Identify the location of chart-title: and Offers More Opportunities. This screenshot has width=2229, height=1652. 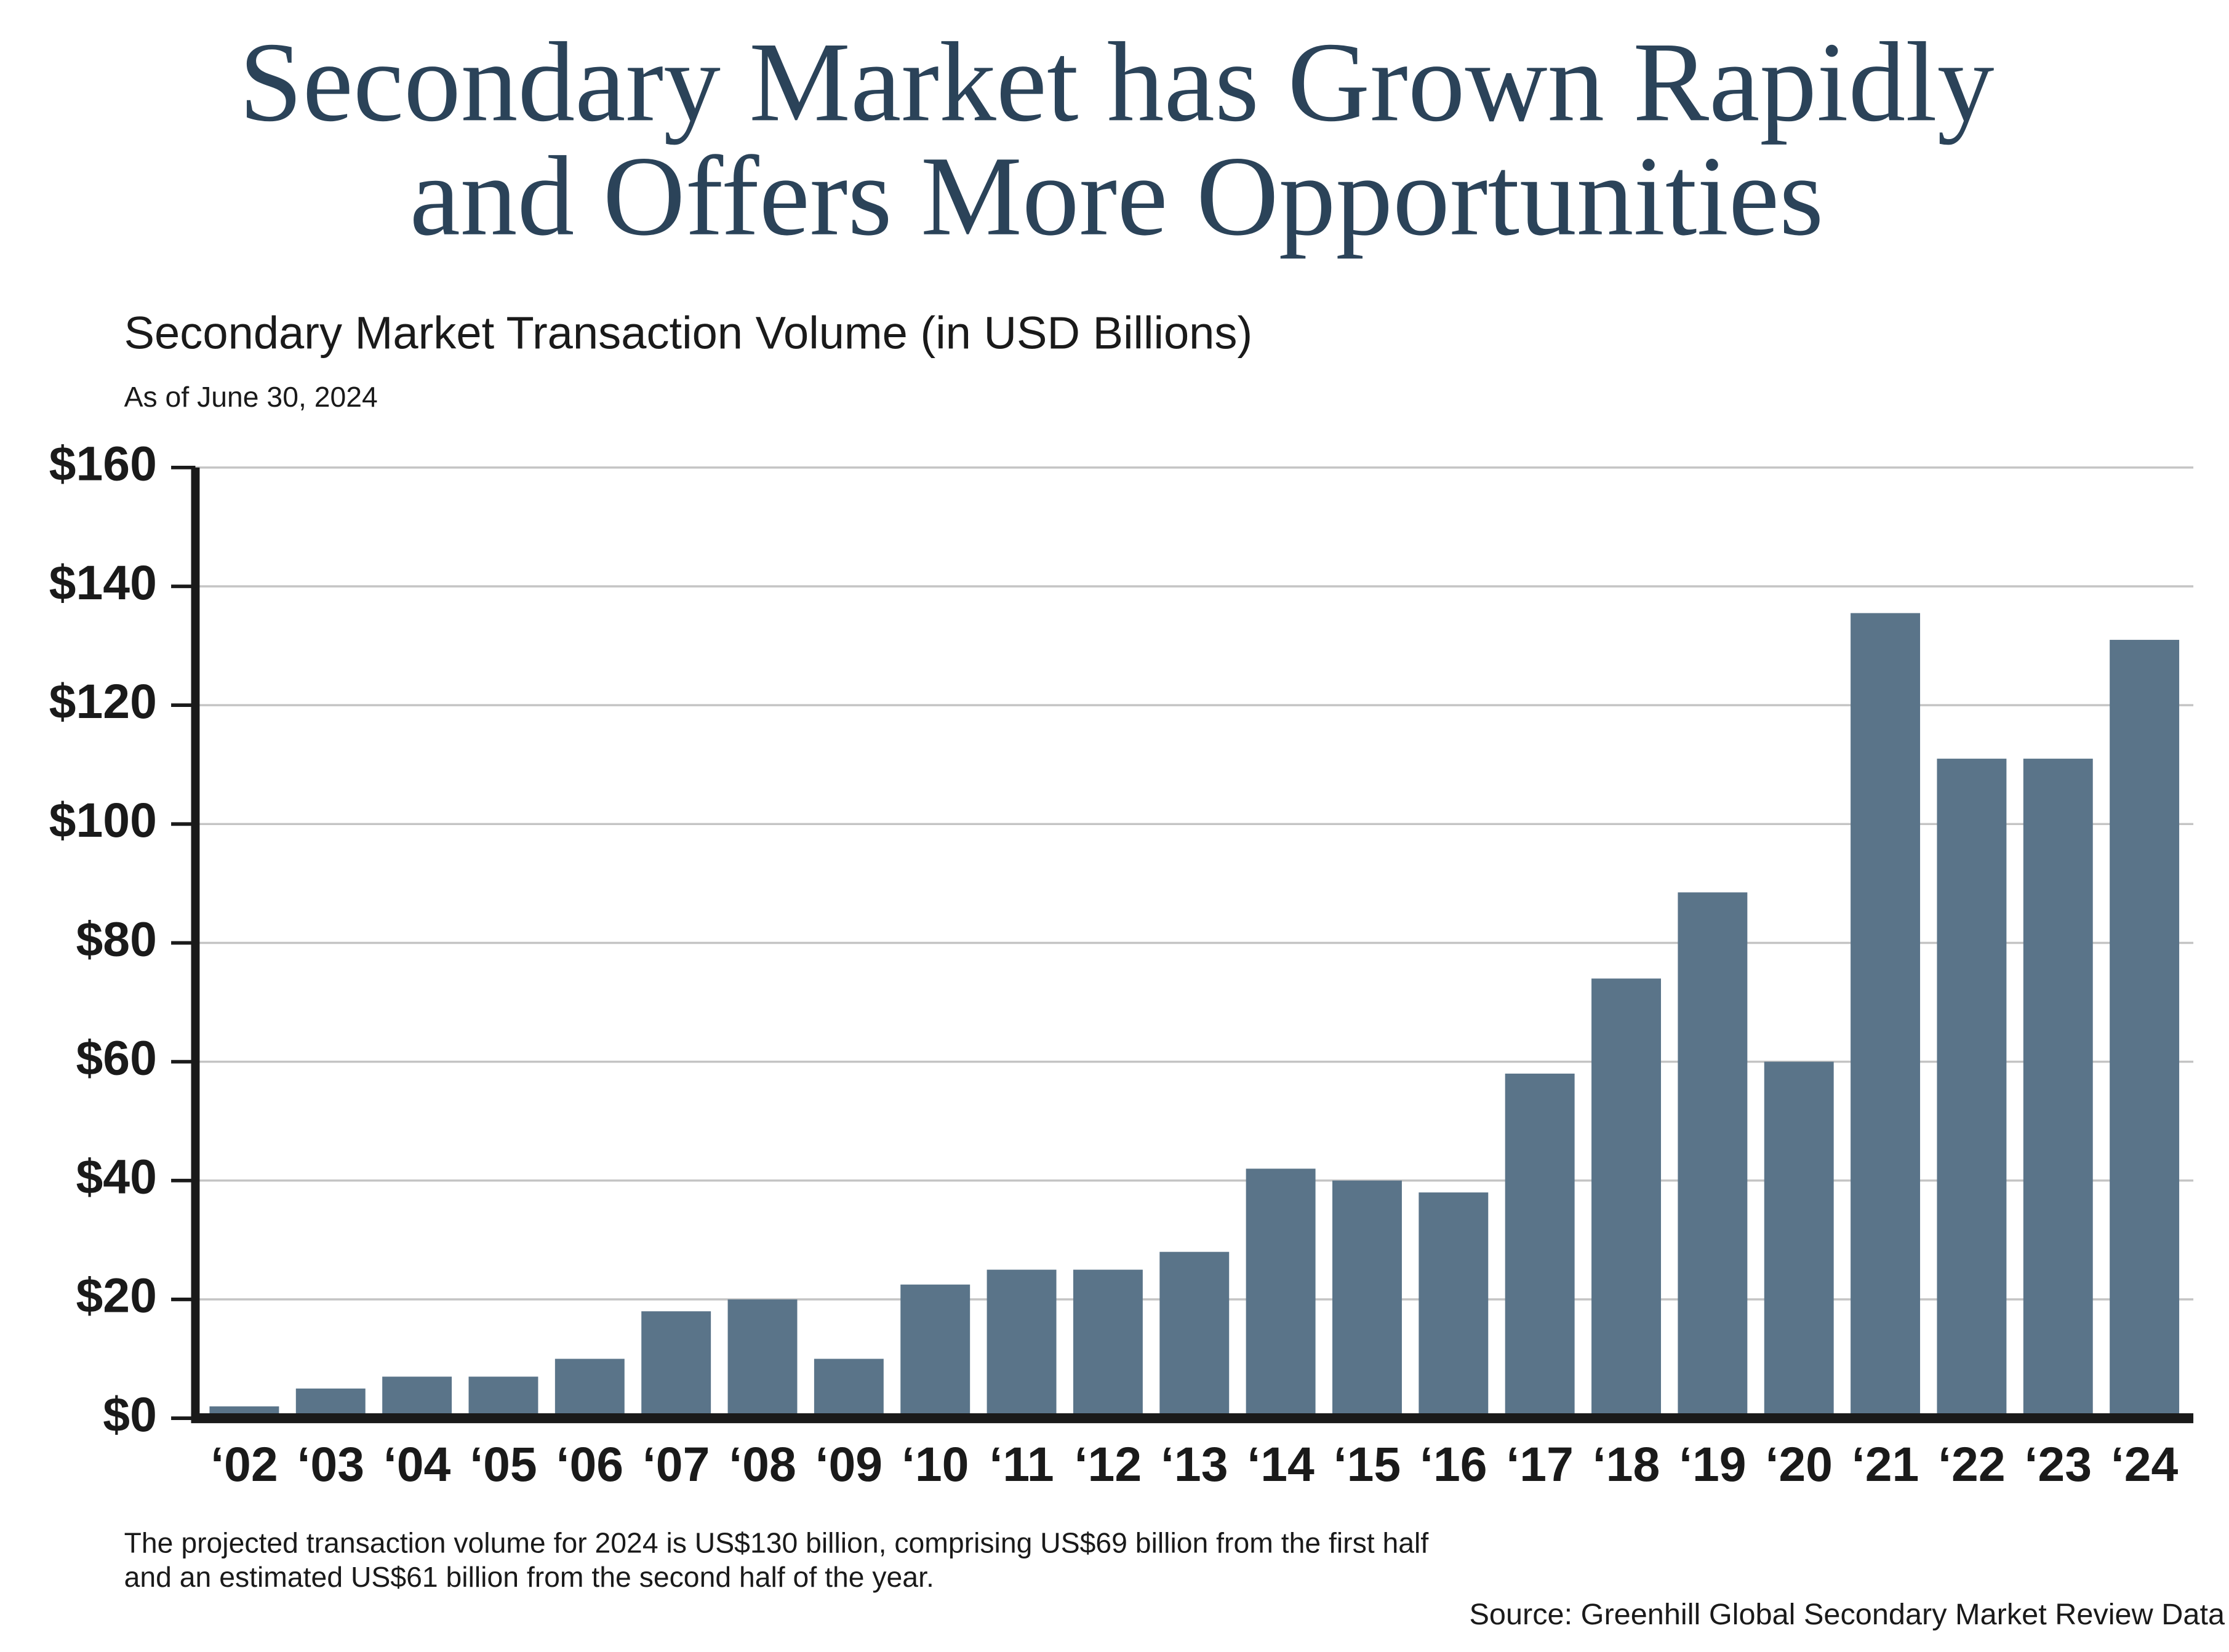
(1117, 197).